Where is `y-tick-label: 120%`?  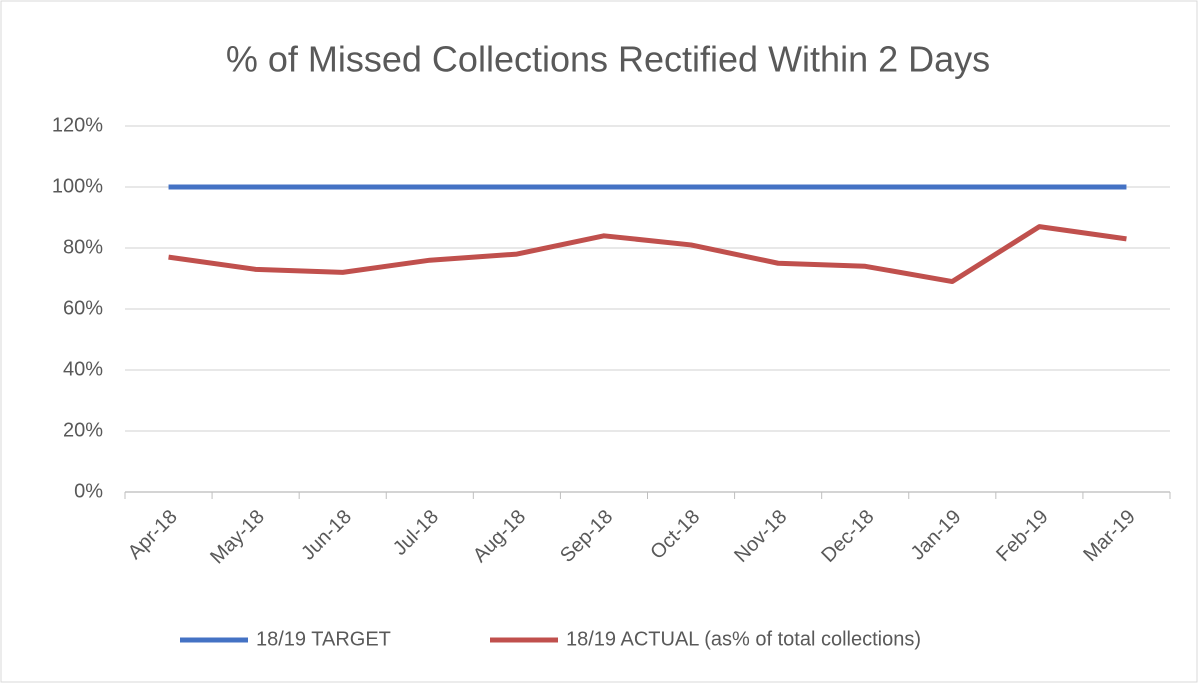 y-tick-label: 120% is located at coordinates (77, 125).